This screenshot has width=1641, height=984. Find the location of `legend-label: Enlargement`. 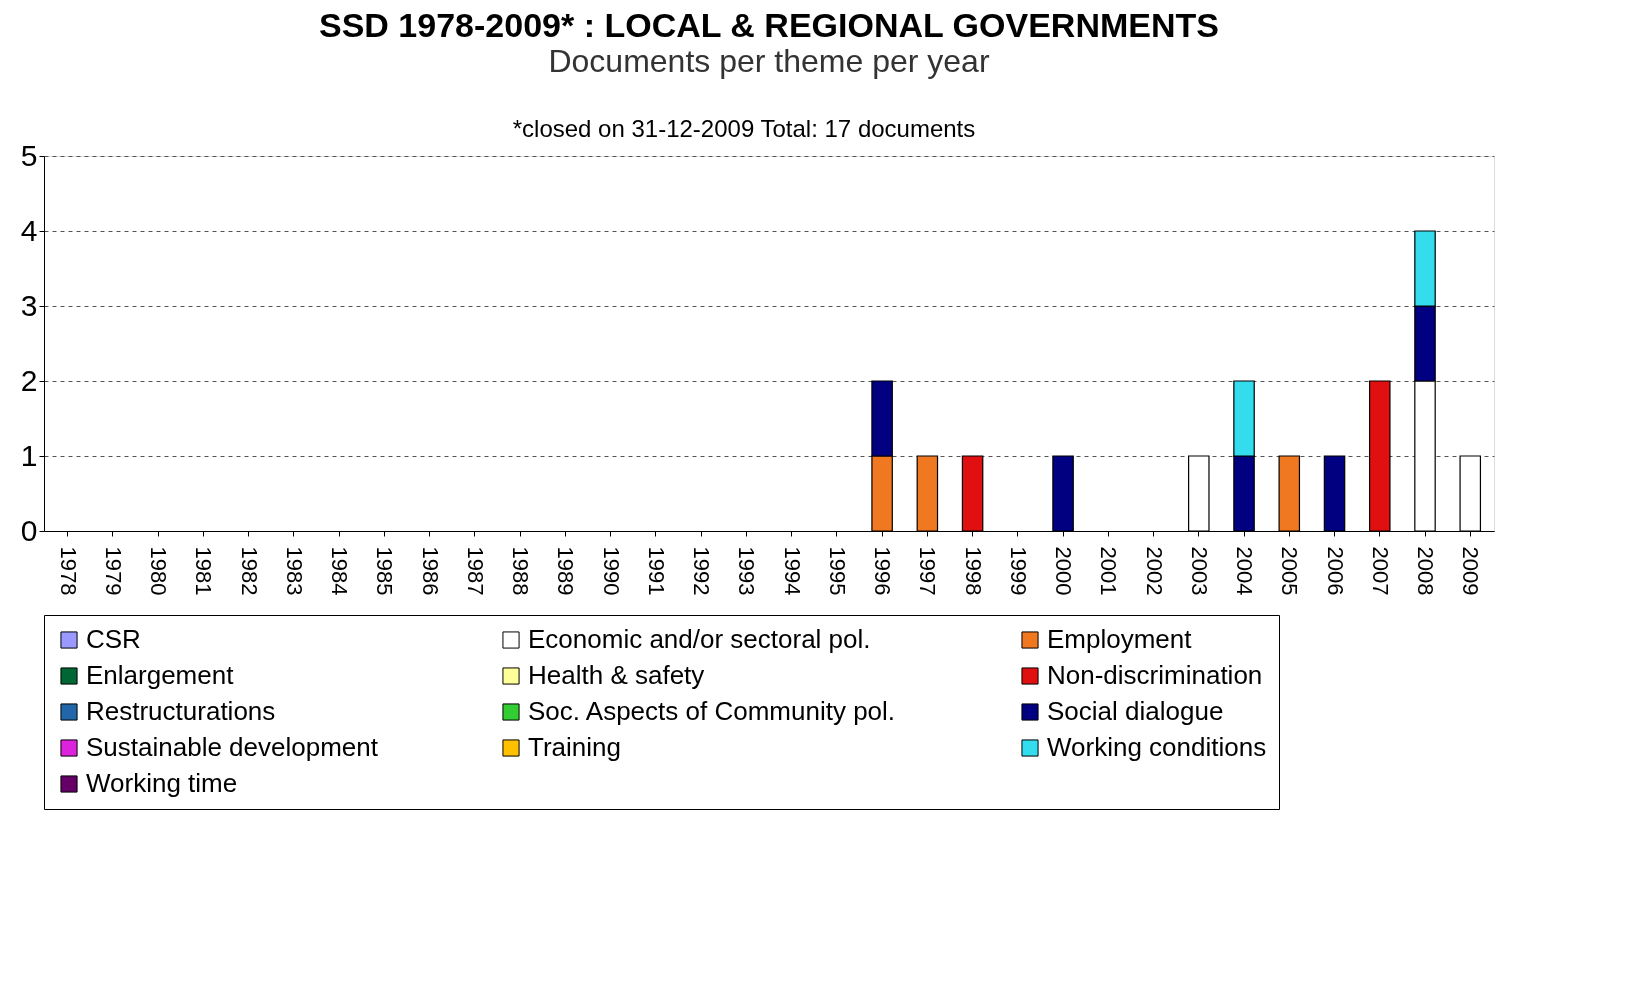

legend-label: Enlargement is located at coordinates (160, 675).